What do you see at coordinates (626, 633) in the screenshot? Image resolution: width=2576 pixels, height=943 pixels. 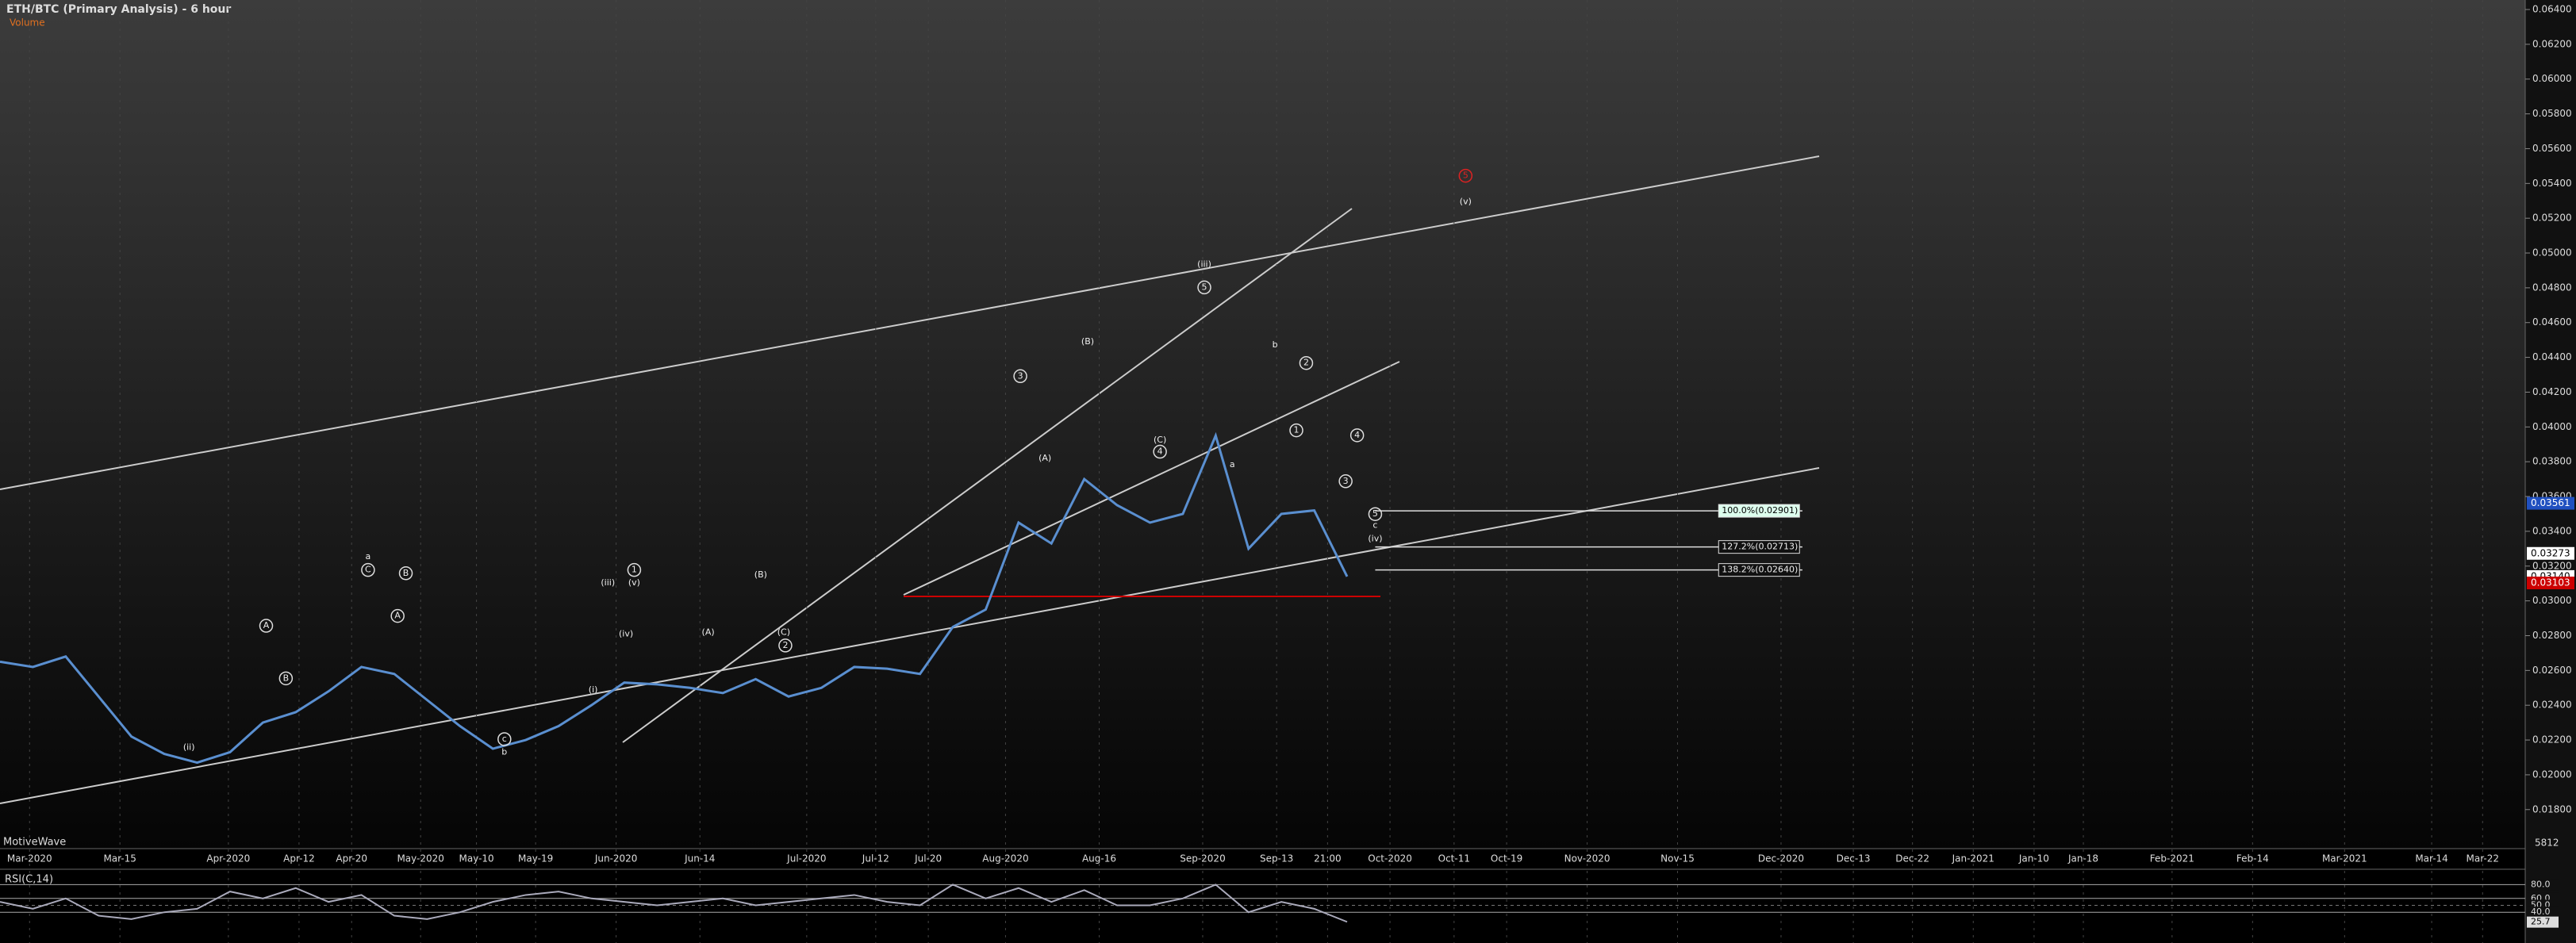 I see `wave-label: (iv)` at bounding box center [626, 633].